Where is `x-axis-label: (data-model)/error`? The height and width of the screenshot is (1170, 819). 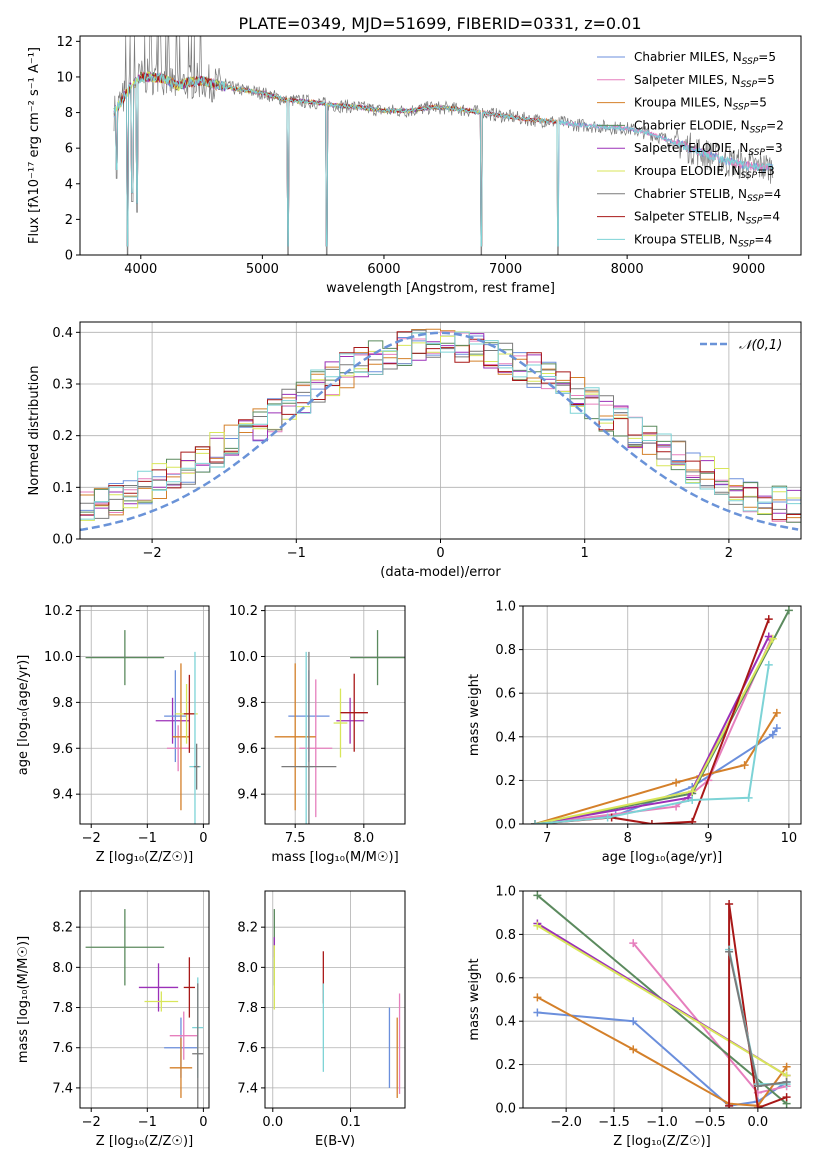 x-axis-label: (data-model)/error is located at coordinates (440, 572).